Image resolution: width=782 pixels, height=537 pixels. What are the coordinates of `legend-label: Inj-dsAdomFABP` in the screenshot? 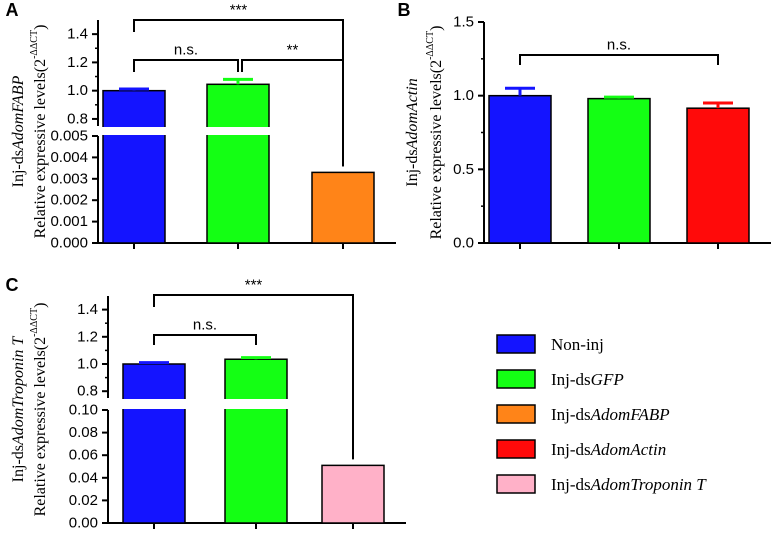 It's located at (610, 414).